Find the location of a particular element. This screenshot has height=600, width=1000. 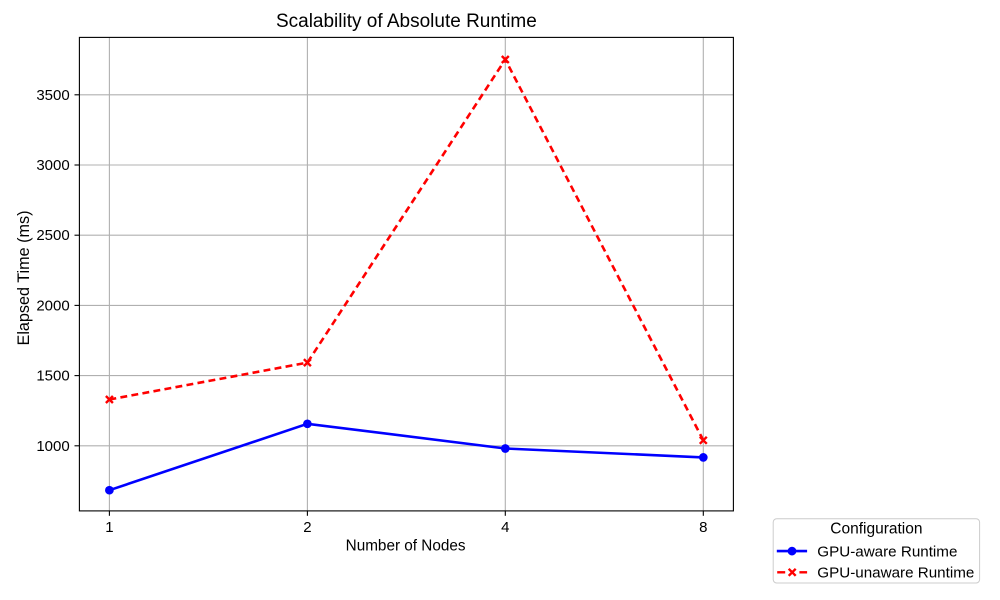

svg-text: 1000 is located at coordinates (52, 446).